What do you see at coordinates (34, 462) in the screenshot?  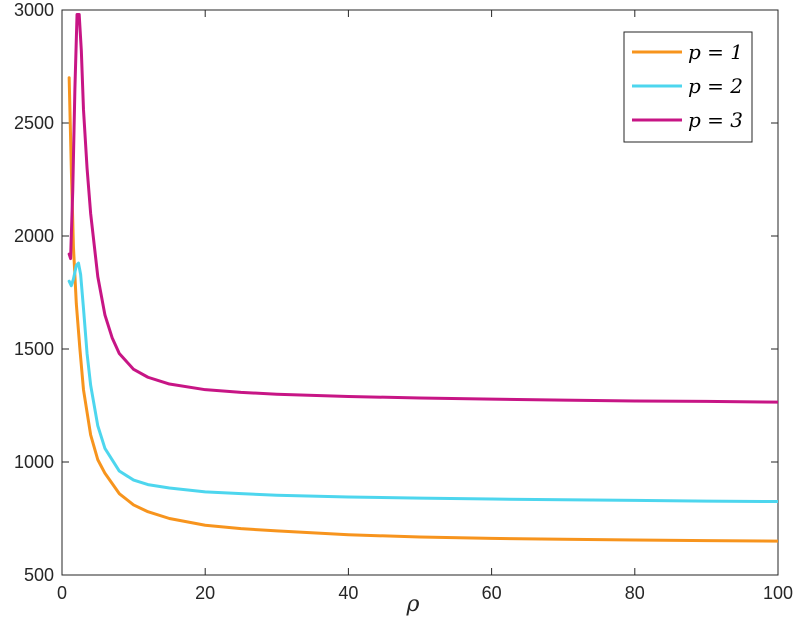 I see `y-tick-label: 1000` at bounding box center [34, 462].